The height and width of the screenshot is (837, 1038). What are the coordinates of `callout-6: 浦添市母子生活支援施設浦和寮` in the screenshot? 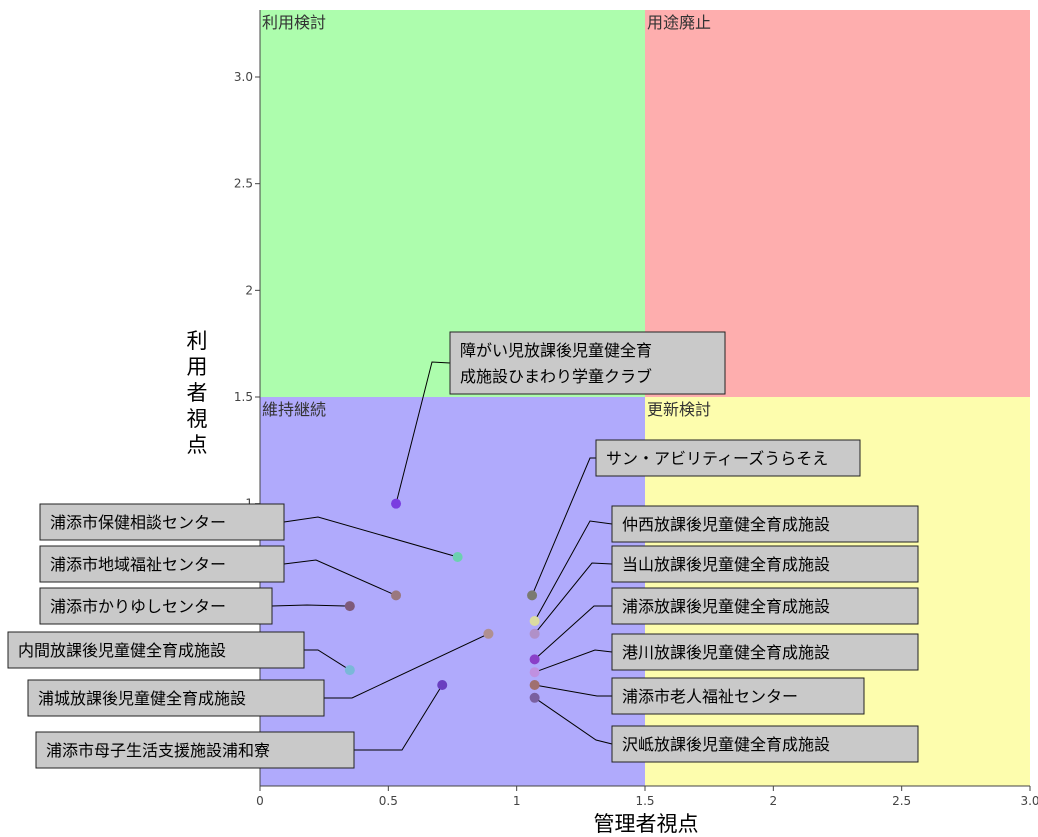 It's located at (195, 750).